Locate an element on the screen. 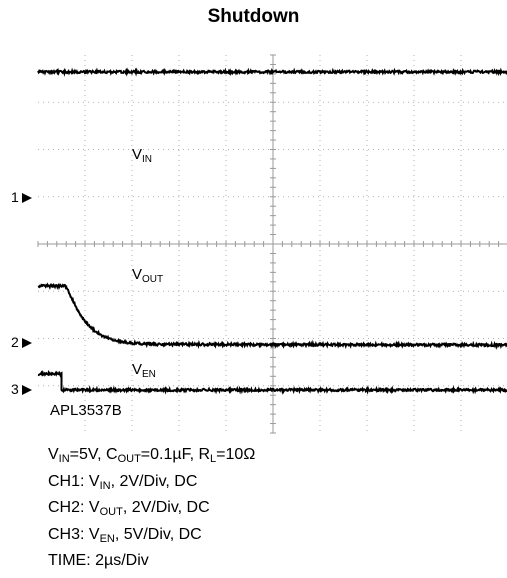 This screenshot has width=507, height=578. cond-rl-value: =10Ω is located at coordinates (235, 454).